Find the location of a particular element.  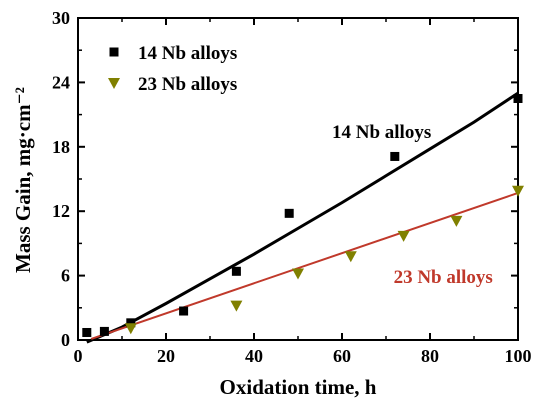

y-tick-label: 24 is located at coordinates (61, 82).